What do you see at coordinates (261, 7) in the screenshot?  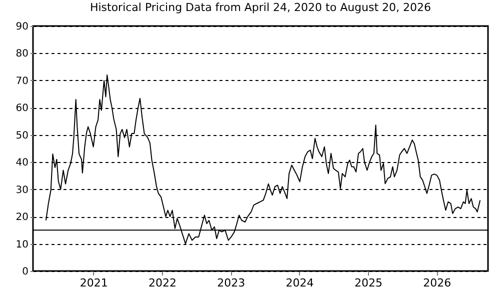 I see `chart-title: Historical Pricing Data from April 24, 2020 to August 20, 2026` at bounding box center [261, 7].